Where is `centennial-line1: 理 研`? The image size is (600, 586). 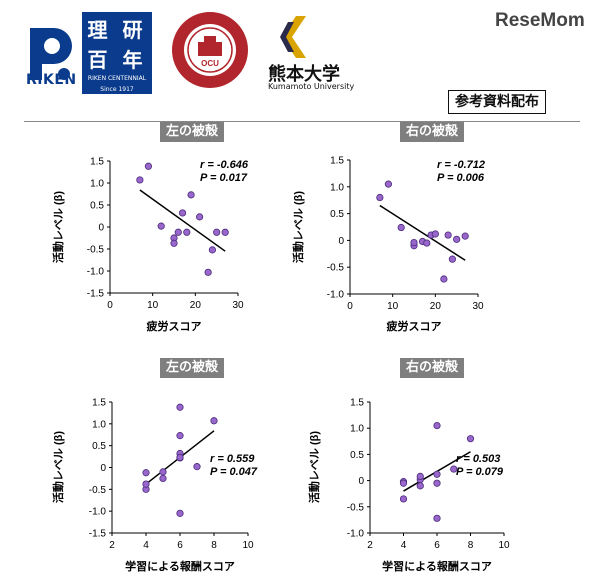
centennial-line1: 理 研 is located at coordinates (117, 30).